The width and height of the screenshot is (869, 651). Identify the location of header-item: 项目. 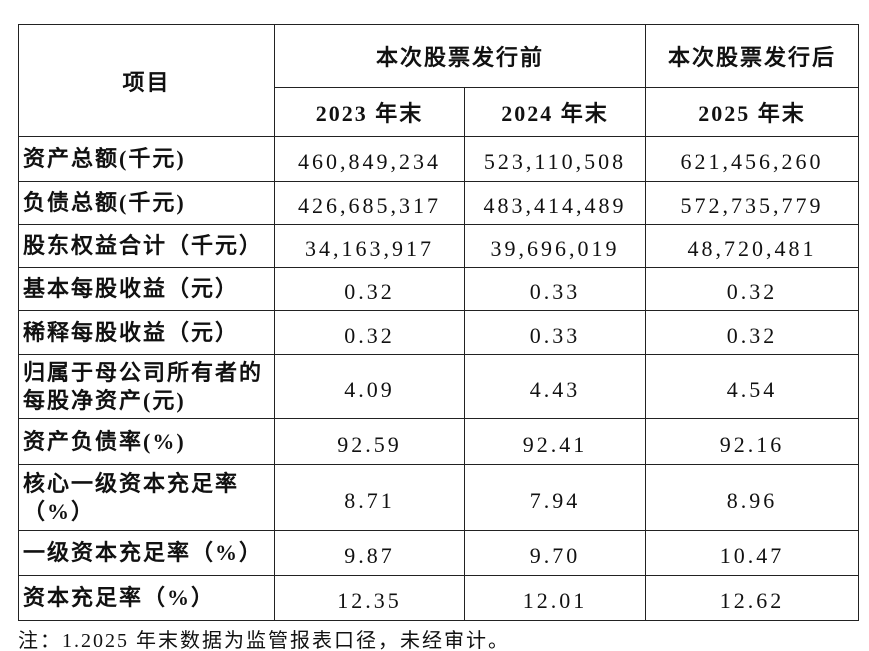
(146, 80).